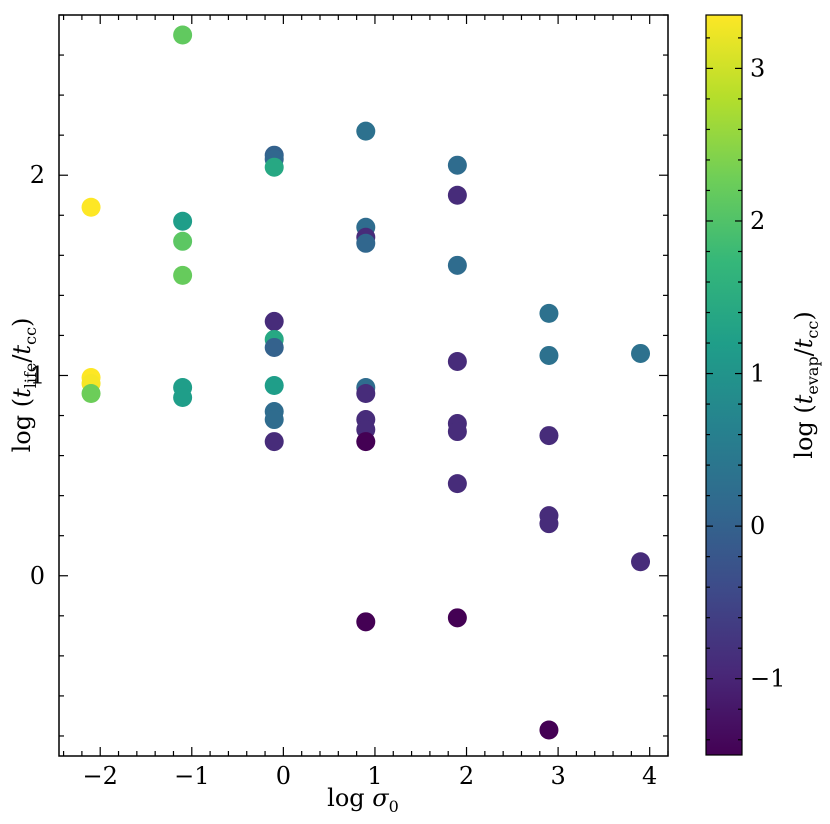 The height and width of the screenshot is (824, 830). What do you see at coordinates (466, 776) in the screenshot?
I see `x-tick-label: 2` at bounding box center [466, 776].